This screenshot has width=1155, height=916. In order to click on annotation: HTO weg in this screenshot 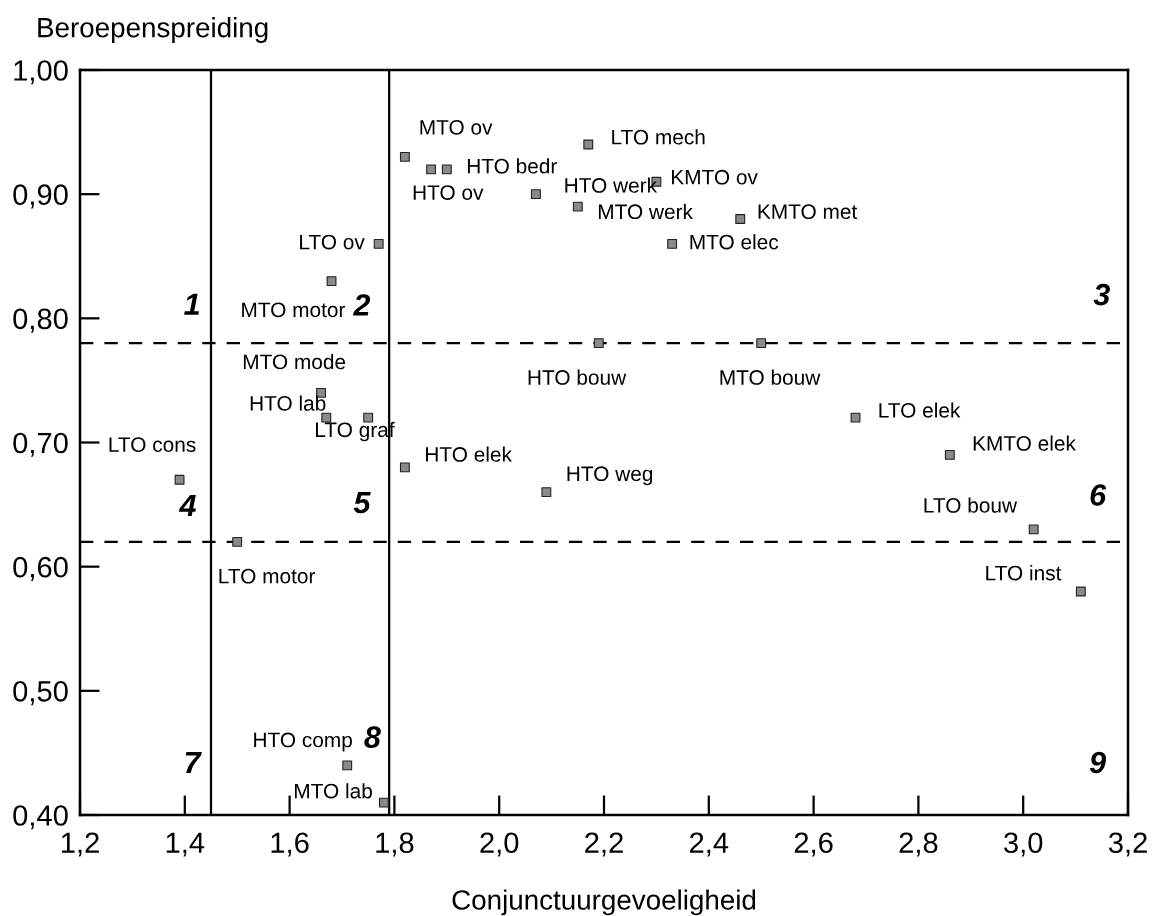, I will do `click(610, 476)`.